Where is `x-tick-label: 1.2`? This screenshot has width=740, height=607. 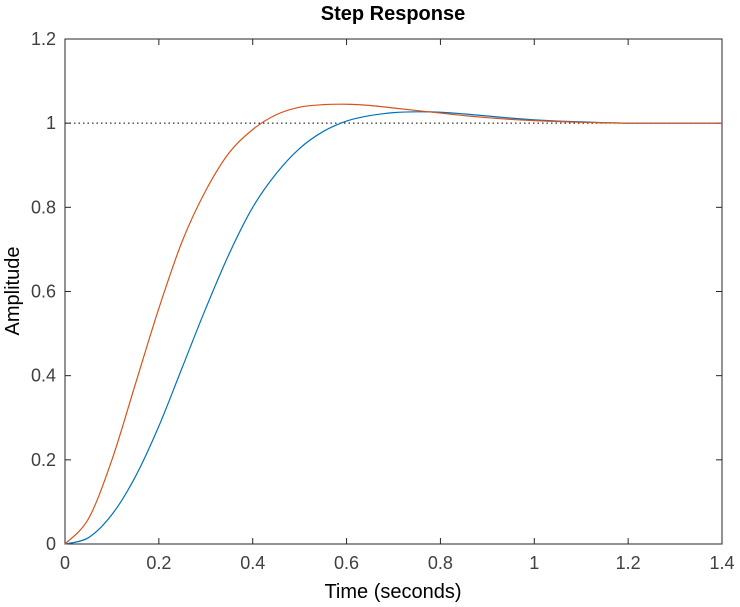
x-tick-label: 1.2 is located at coordinates (628, 563).